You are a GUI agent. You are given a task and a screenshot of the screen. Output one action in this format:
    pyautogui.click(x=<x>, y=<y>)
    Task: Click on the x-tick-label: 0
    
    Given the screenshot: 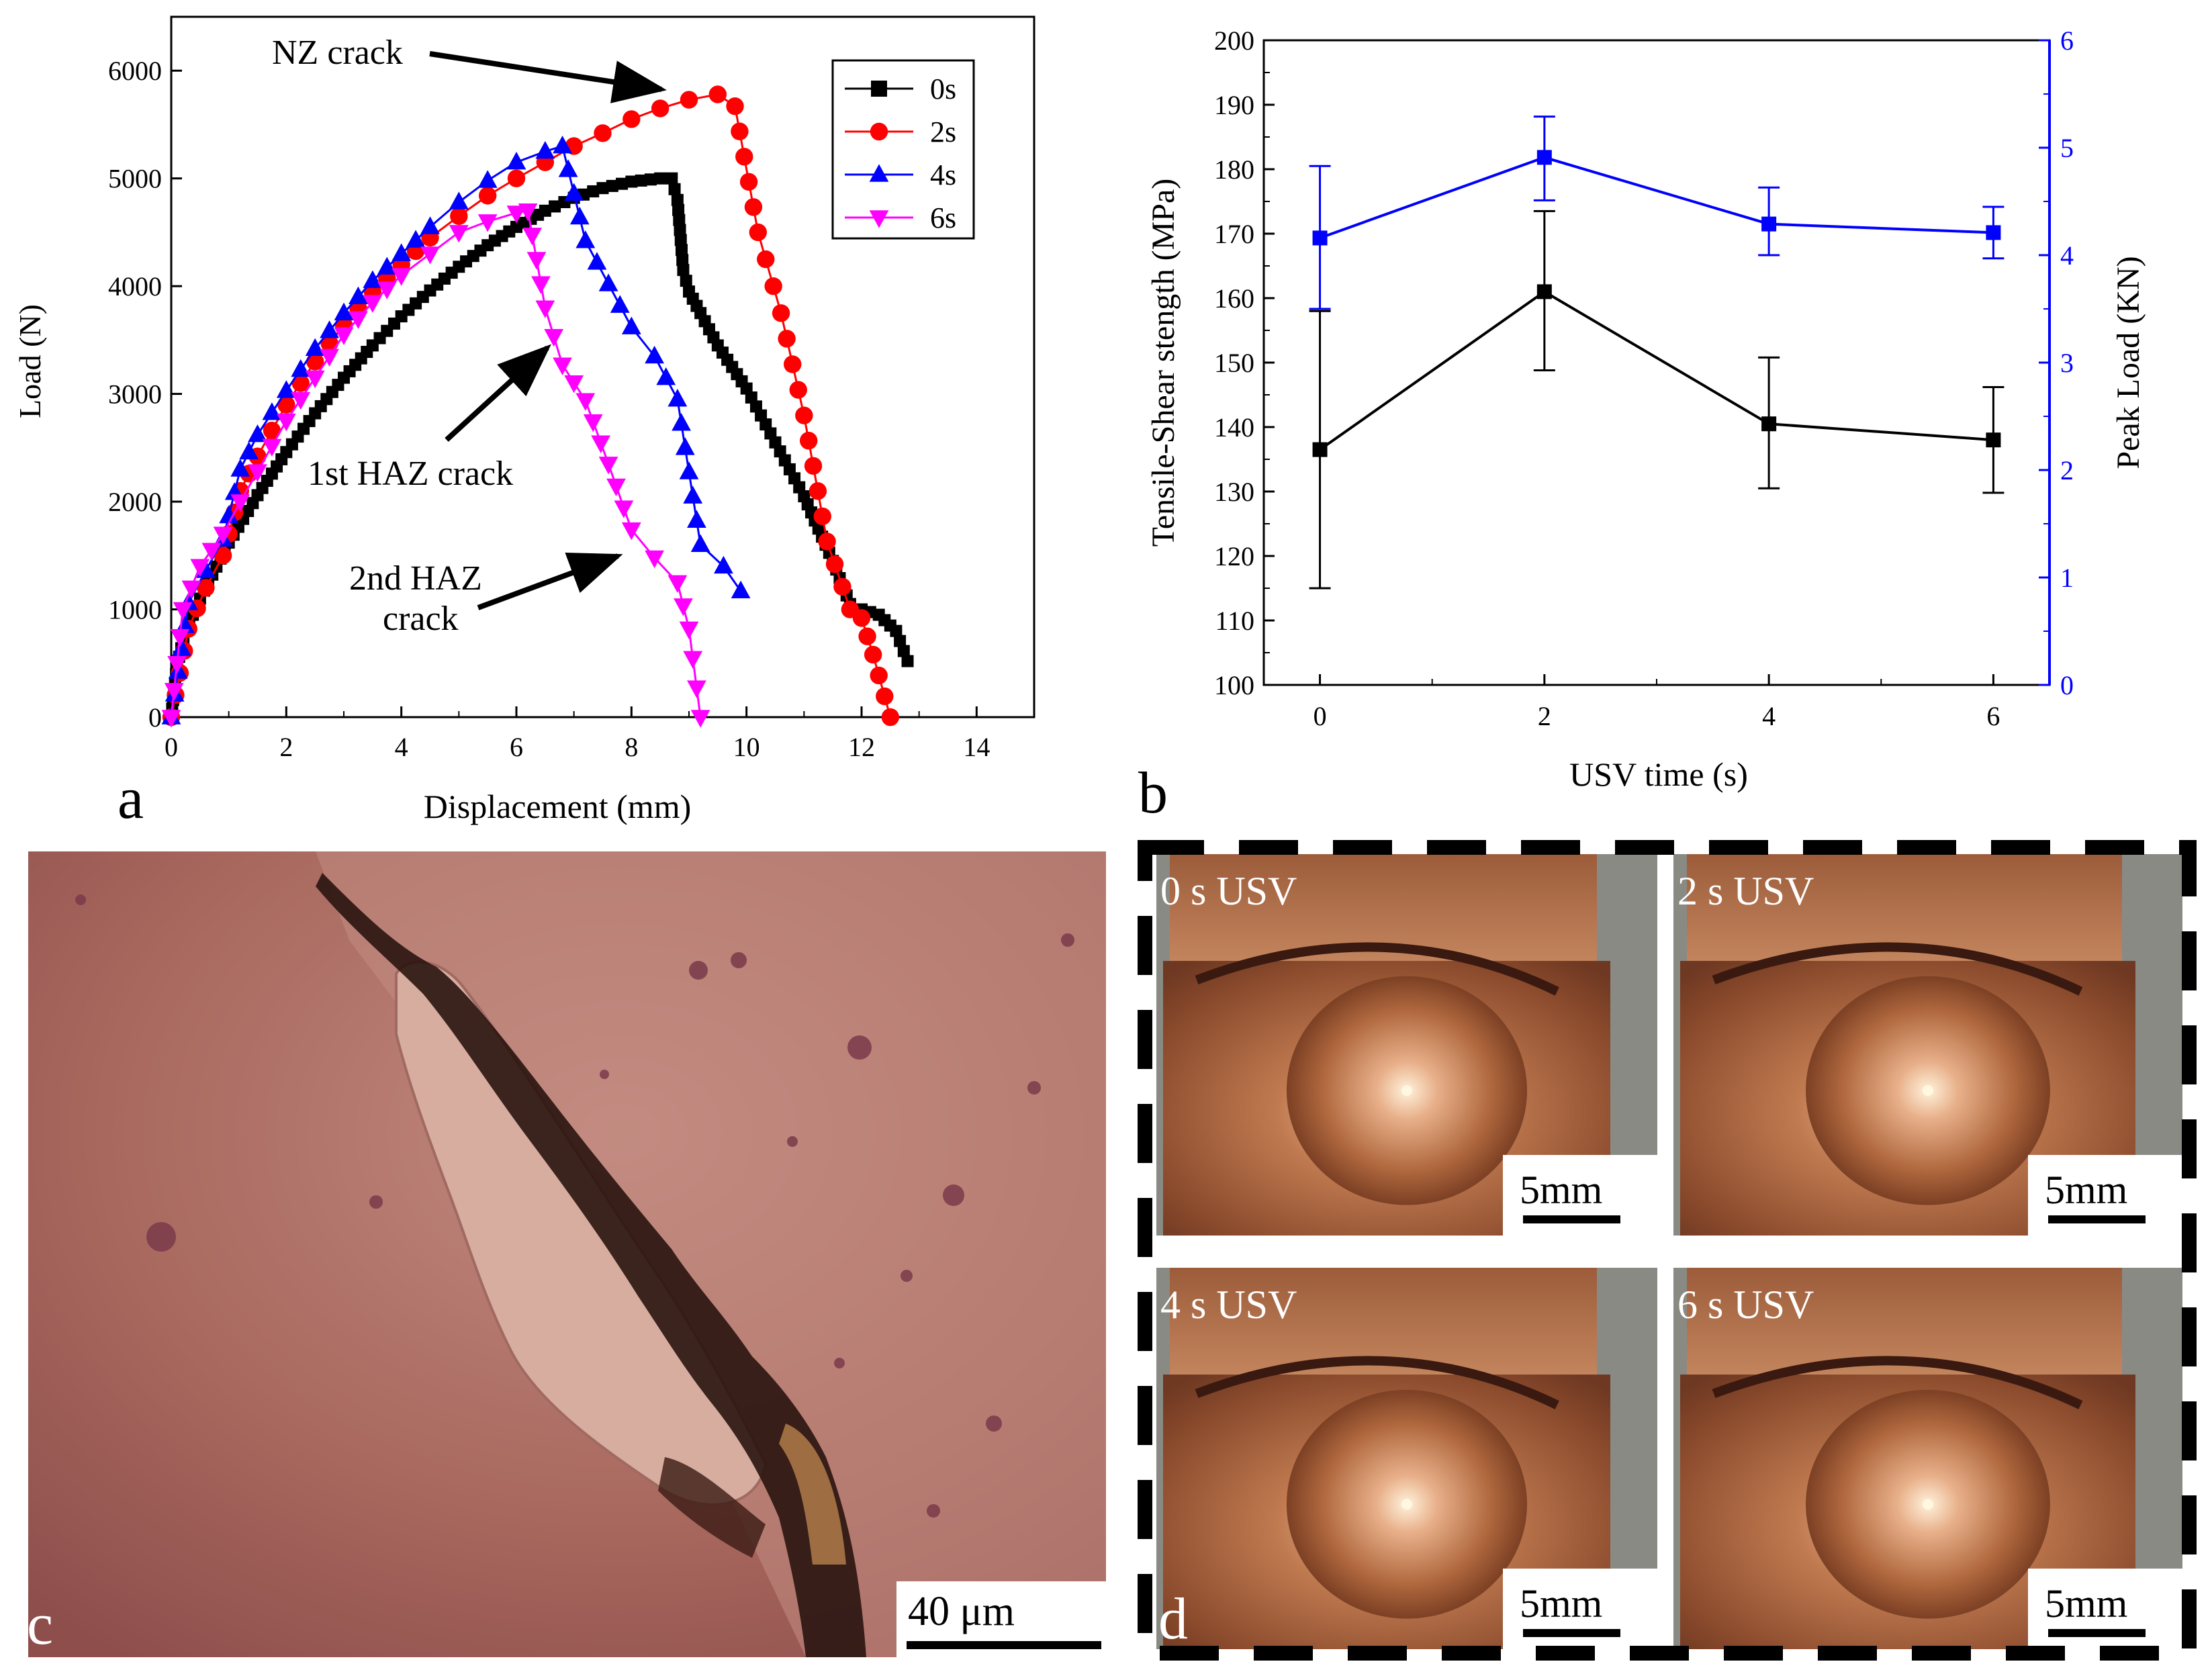 What is the action you would take?
    pyautogui.click(x=171, y=747)
    